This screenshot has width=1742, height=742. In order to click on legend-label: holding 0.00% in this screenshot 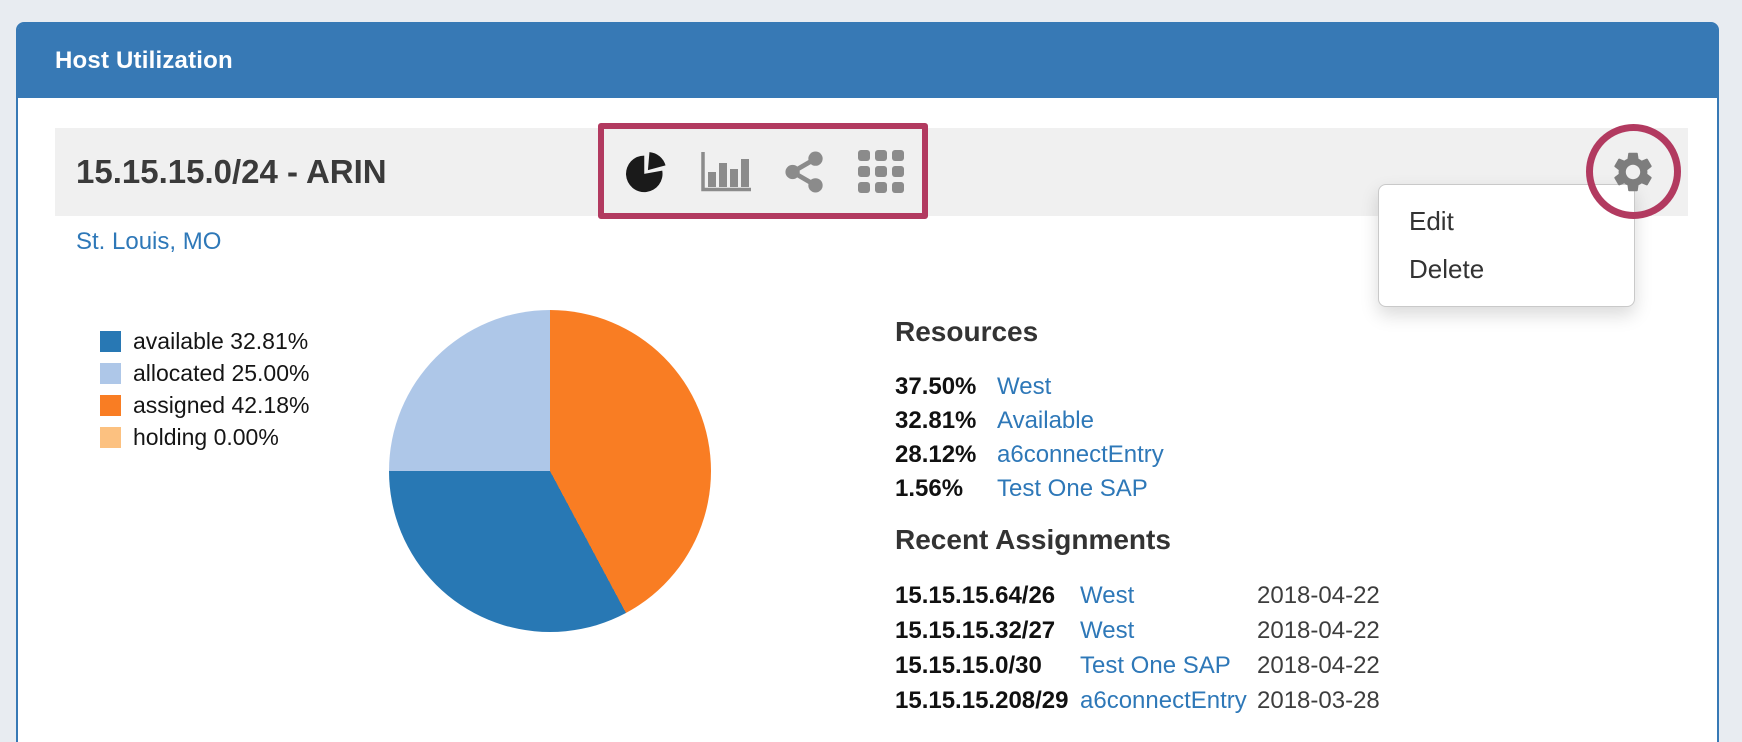, I will do `click(206, 436)`.